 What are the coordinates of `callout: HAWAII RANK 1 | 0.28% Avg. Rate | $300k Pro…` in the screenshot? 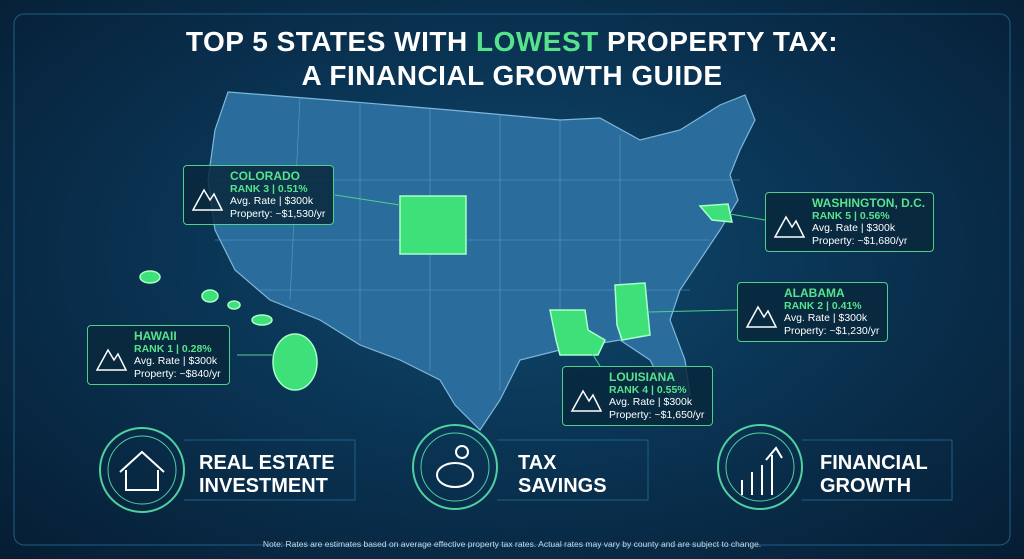 It's located at (158, 355).